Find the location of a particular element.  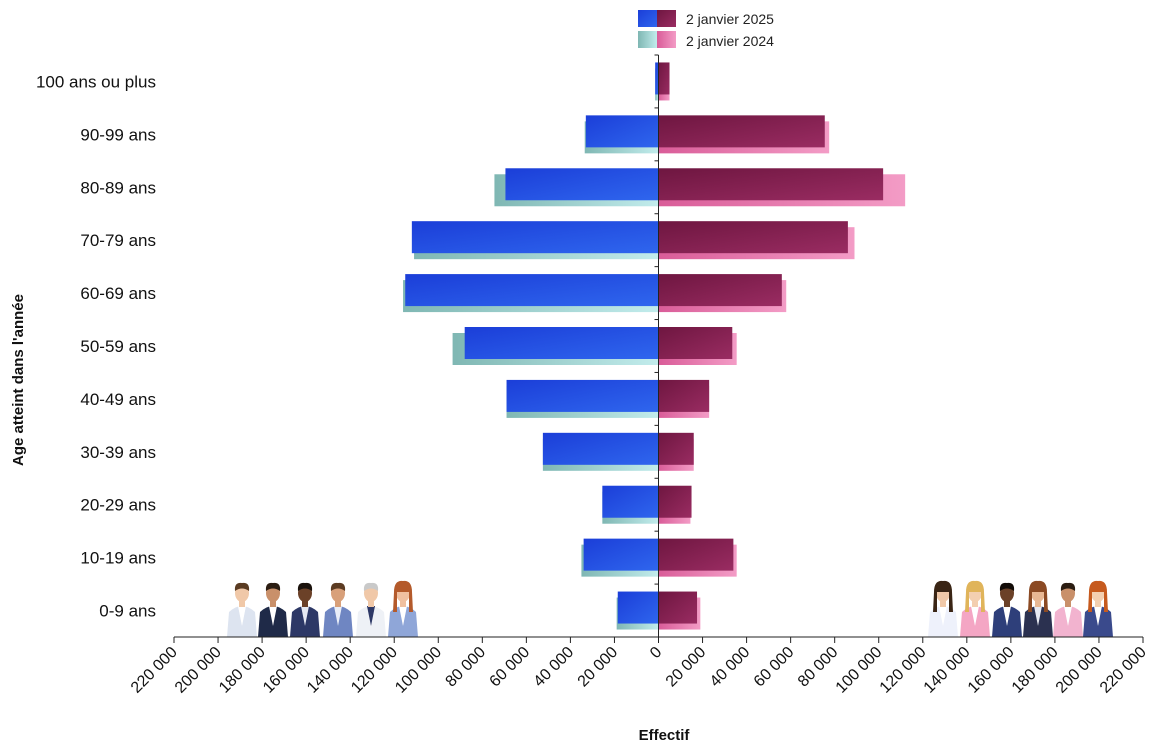

people-illustrations is located at coordinates (670, 608).